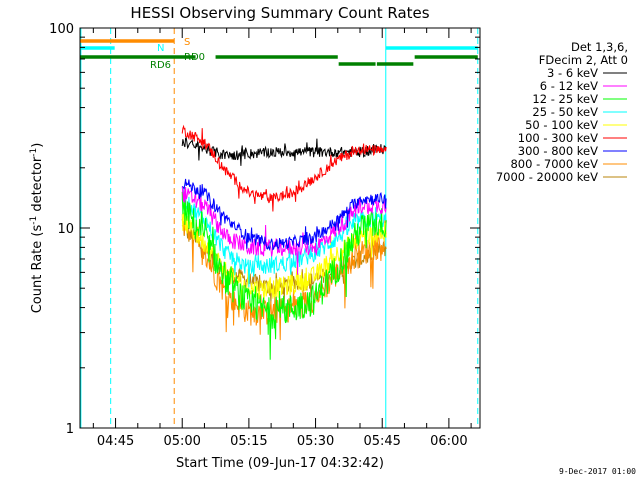 Image resolution: width=640 pixels, height=480 pixels. Describe the element at coordinates (187, 42) in the screenshot. I see `flag-label-s: S` at that location.